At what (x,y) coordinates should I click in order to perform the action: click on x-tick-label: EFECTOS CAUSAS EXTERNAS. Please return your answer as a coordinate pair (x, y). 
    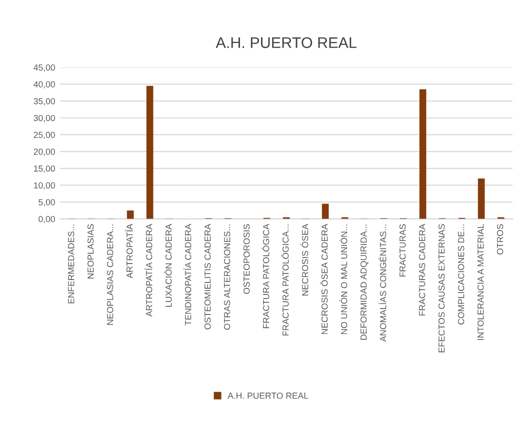
    Looking at the image, I should click on (441, 288).